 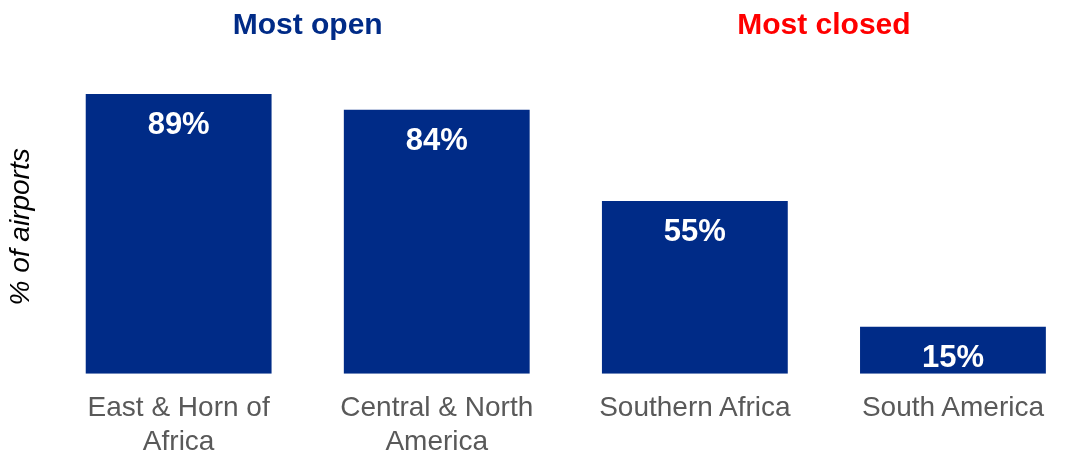 I want to click on text: Most open, so click(x=307, y=24).